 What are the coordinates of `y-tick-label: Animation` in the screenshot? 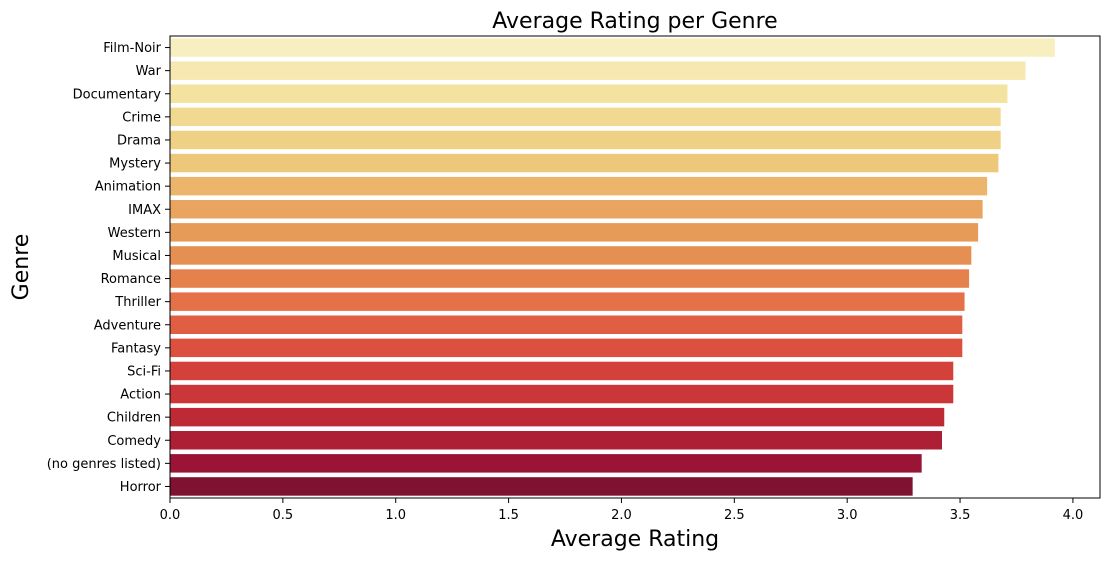 It's located at (128, 187).